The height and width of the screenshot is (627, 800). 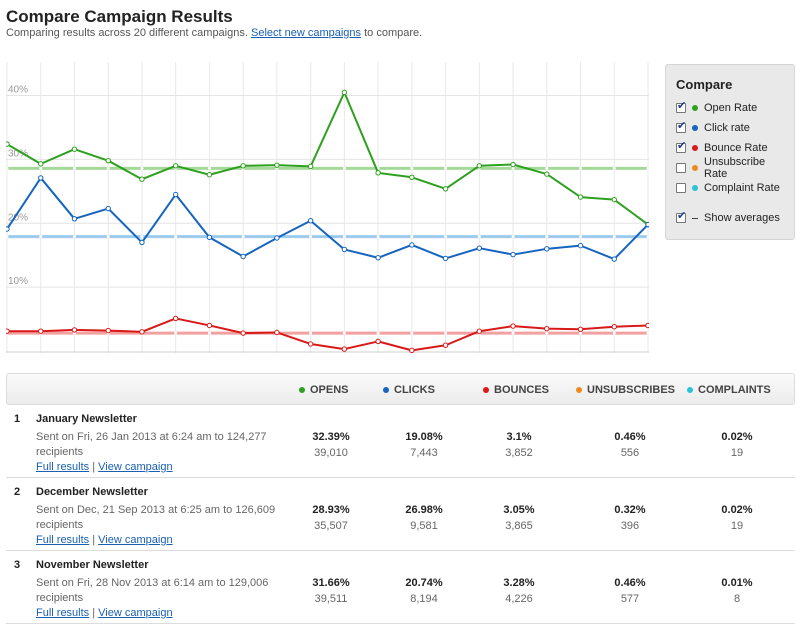 What do you see at coordinates (424, 526) in the screenshot?
I see `metric-count: 9,581` at bounding box center [424, 526].